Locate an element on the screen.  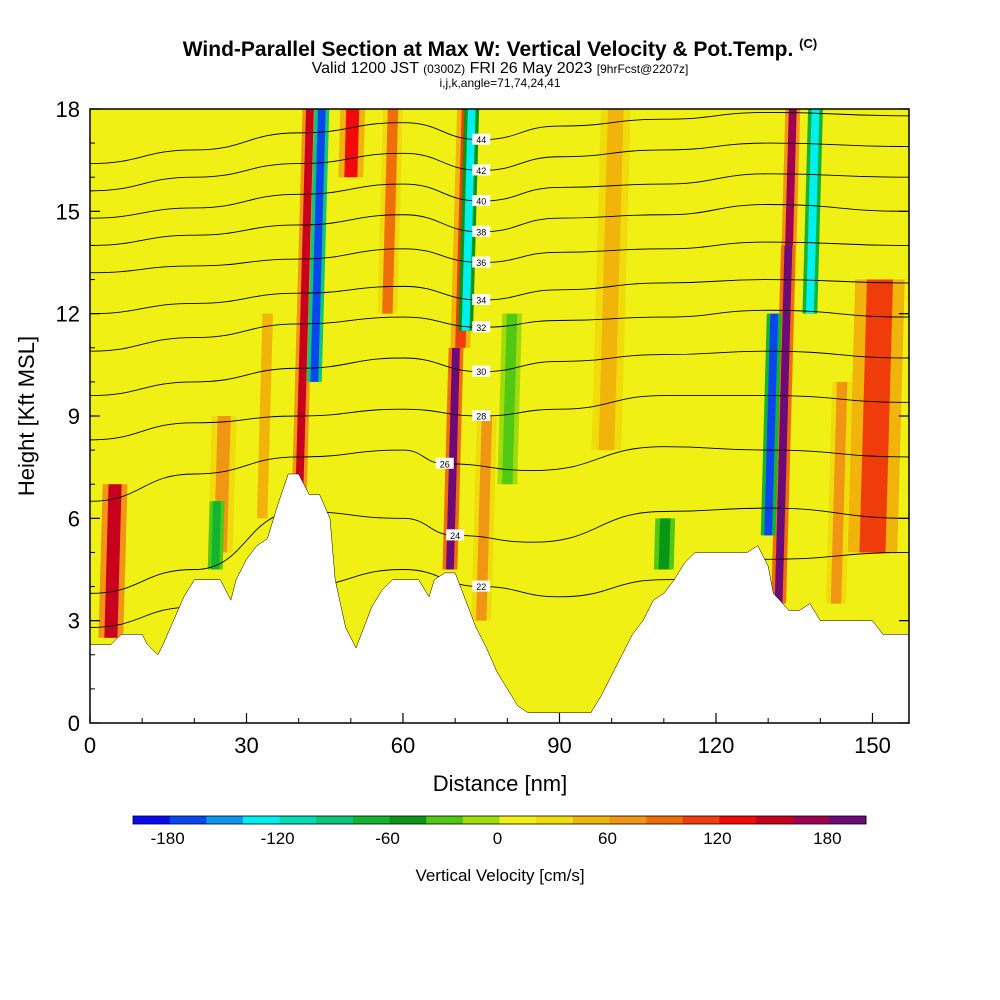
colorbar-tick-label: 120 is located at coordinates (717, 838).